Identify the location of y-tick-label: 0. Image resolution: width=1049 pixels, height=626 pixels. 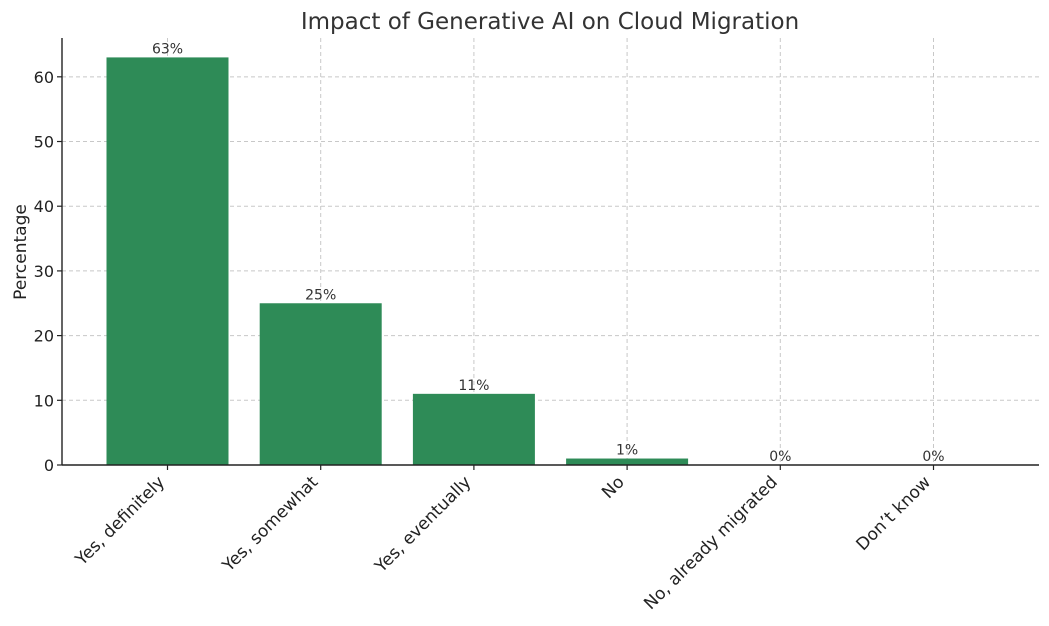
(49, 465).